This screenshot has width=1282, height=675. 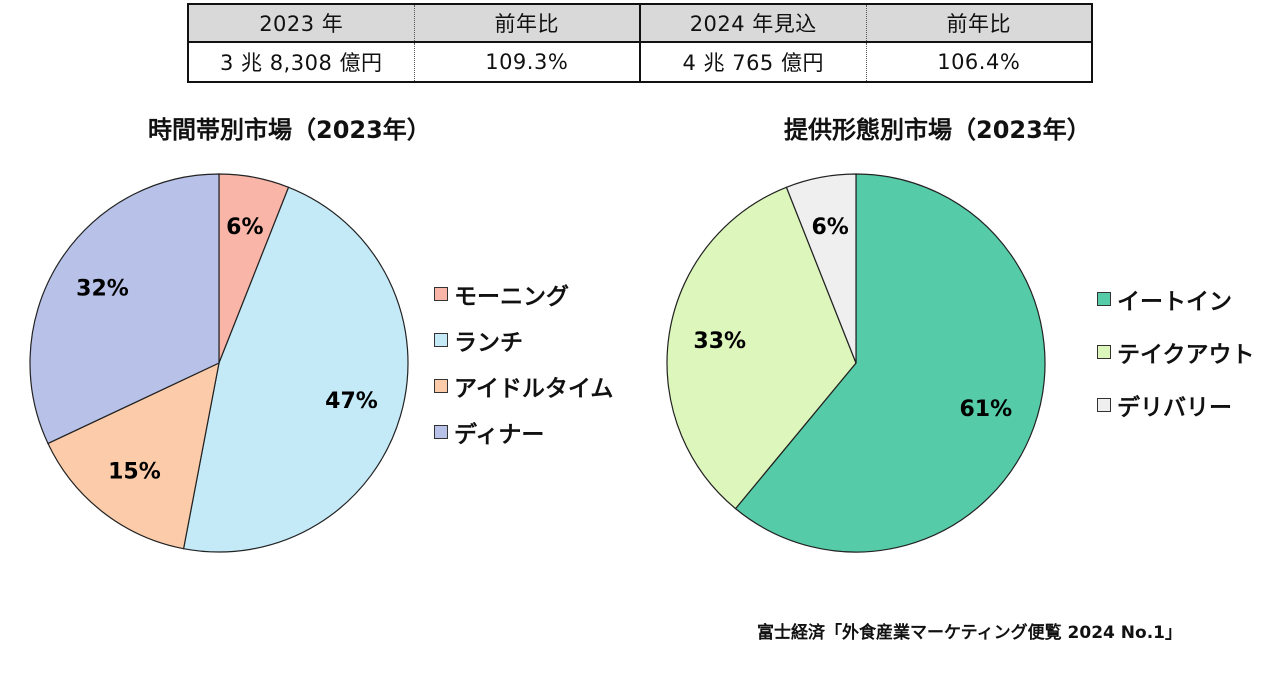 I want to click on legend-label: イートイン, so click(x=1174, y=302).